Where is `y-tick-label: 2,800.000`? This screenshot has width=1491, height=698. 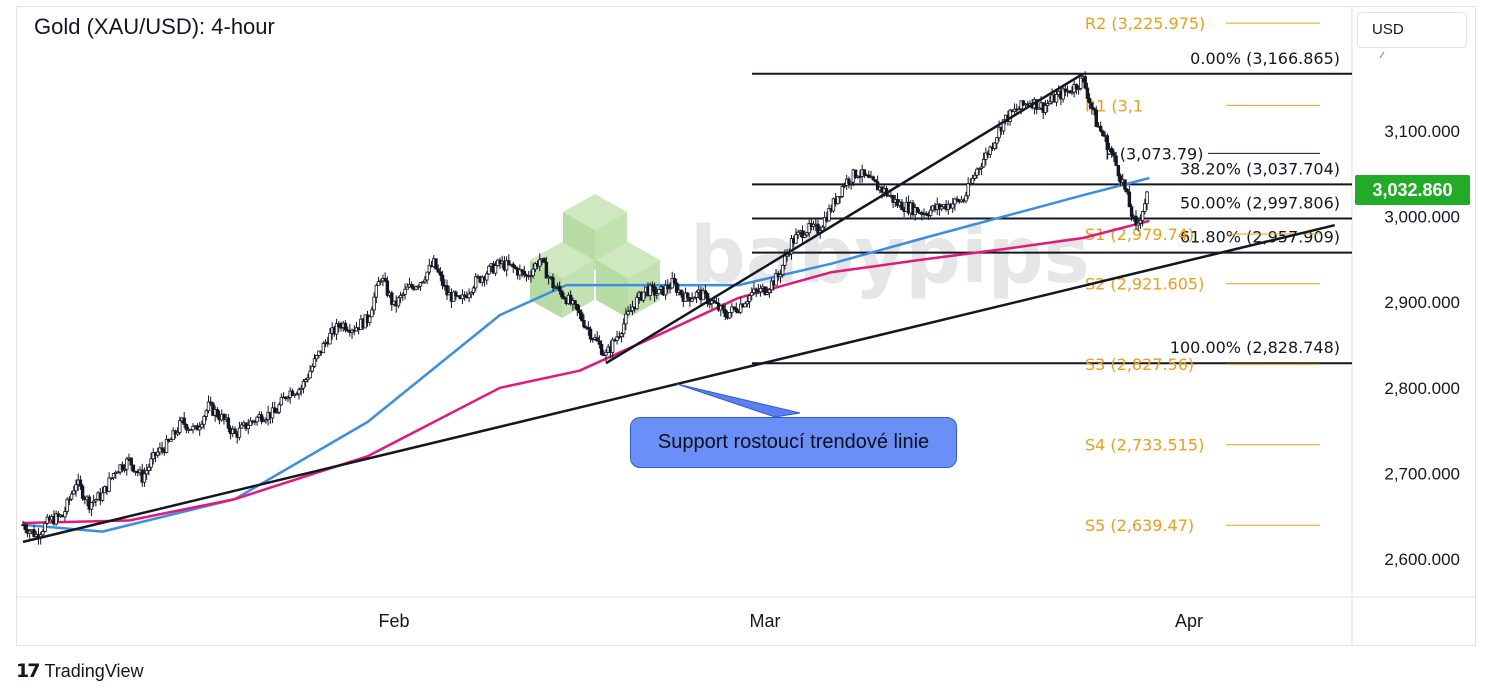 y-tick-label: 2,800.000 is located at coordinates (1422, 388).